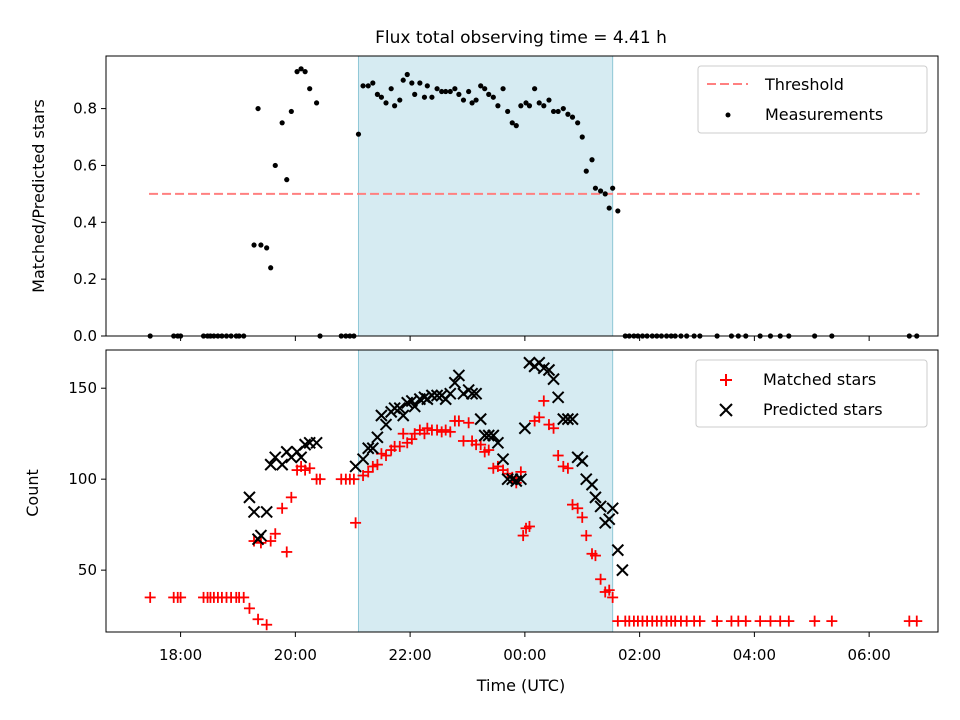 This screenshot has width=960, height=720. Describe the element at coordinates (726, 380) in the screenshot. I see `legend-matched-swatch` at that location.